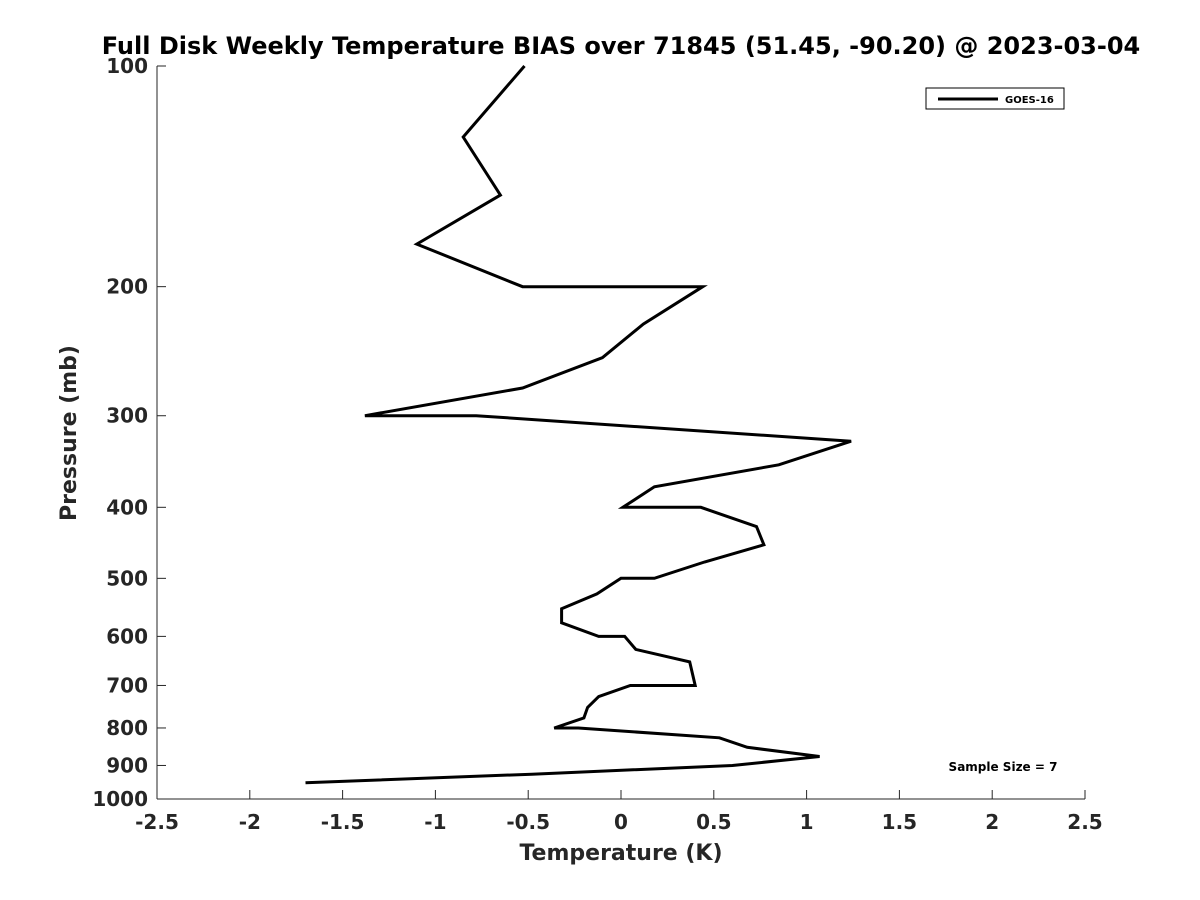 The width and height of the screenshot is (1200, 900). What do you see at coordinates (620, 853) in the screenshot?
I see `x-axis-title: Temperature (K)` at bounding box center [620, 853].